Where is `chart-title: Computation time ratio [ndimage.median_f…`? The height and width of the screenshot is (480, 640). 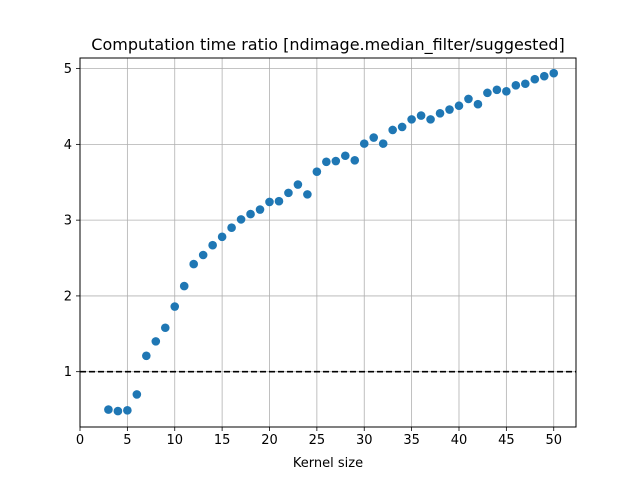 chart-title: Computation time ratio [ndimage.median_f… is located at coordinates (327, 45).